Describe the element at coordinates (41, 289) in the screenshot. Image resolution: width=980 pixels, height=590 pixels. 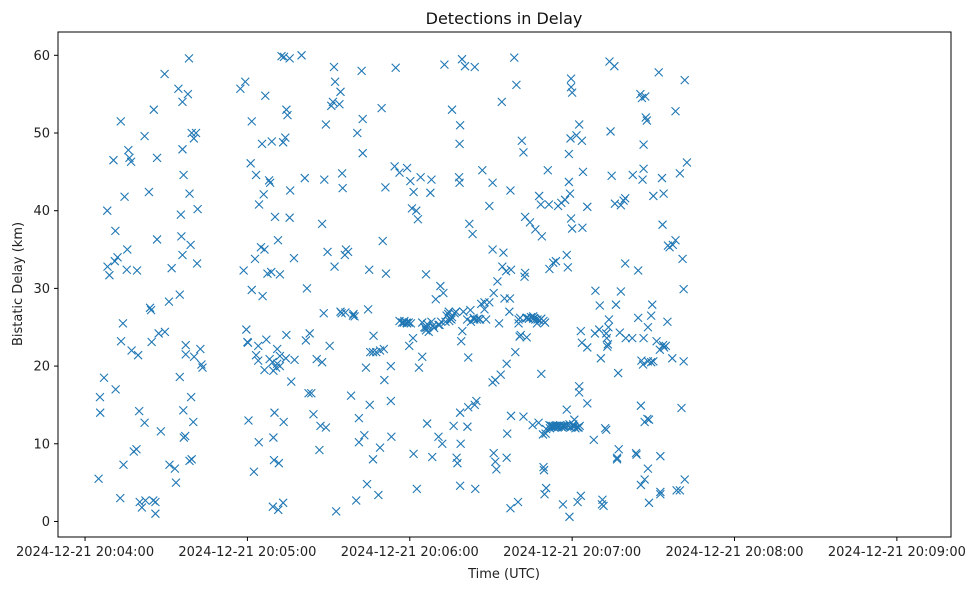
I see `y-tick-label: 30` at that location.